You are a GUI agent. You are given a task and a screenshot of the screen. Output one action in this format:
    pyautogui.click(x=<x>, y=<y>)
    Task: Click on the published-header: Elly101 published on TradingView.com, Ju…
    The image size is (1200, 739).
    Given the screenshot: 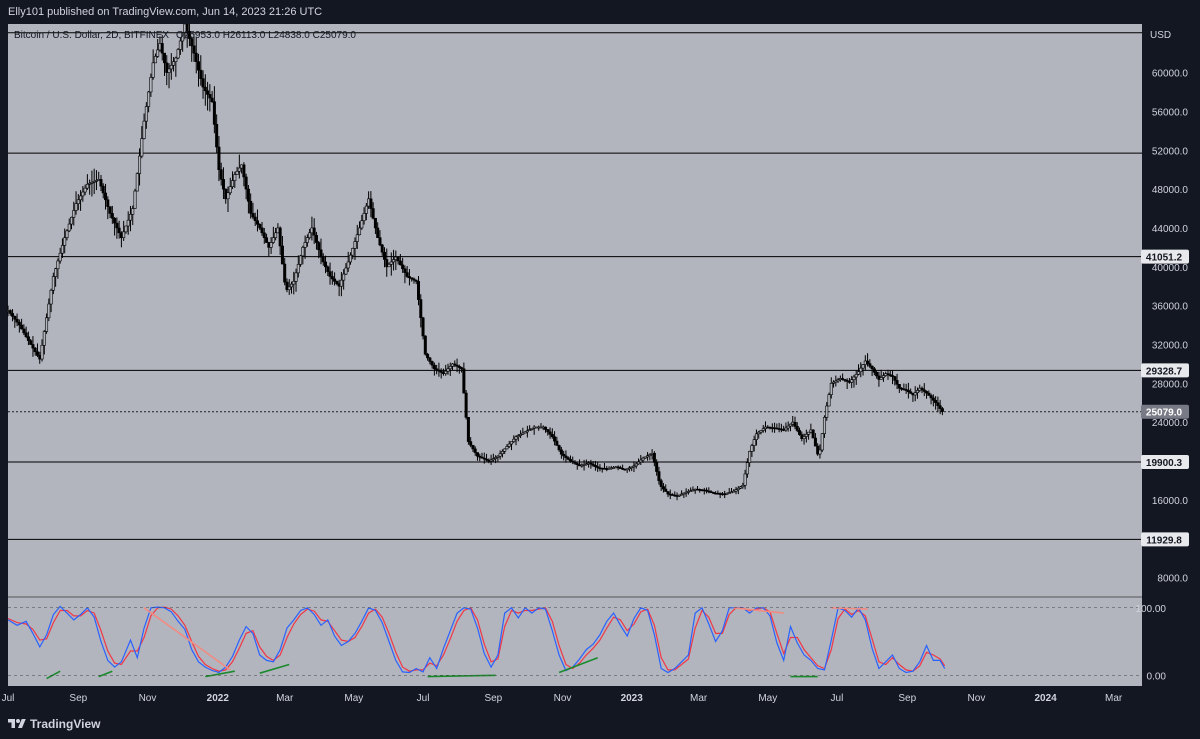 What is the action you would take?
    pyautogui.click(x=600, y=12)
    